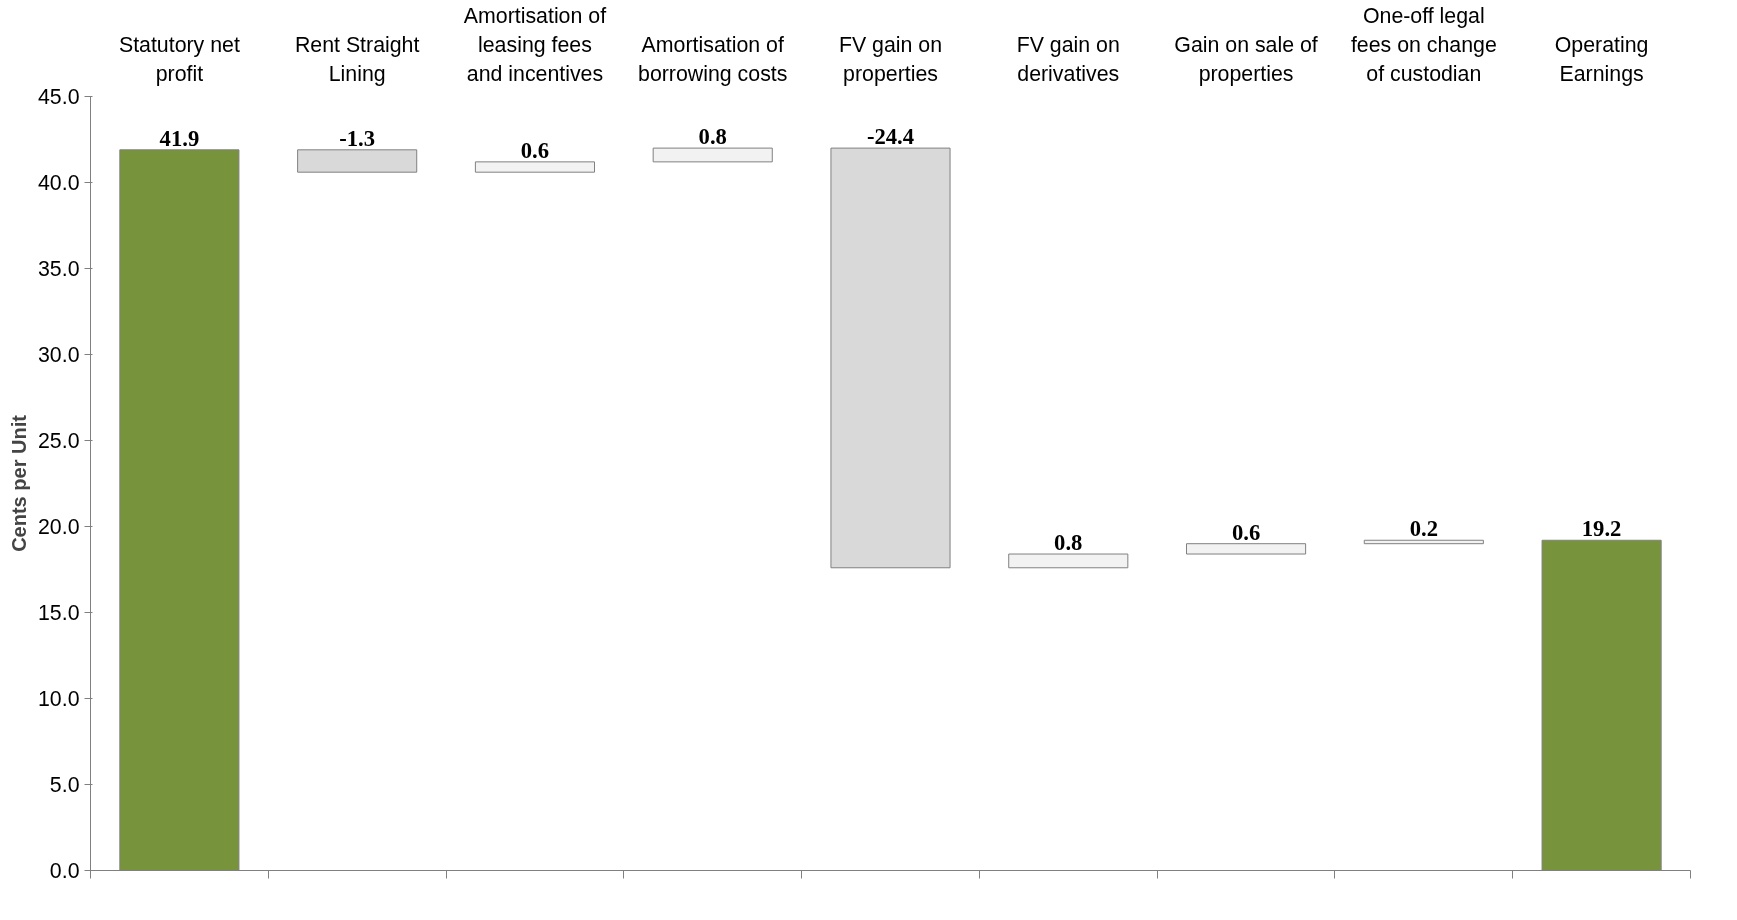 The width and height of the screenshot is (1737, 920). I want to click on y-tick-label: 0.0, so click(64, 871).